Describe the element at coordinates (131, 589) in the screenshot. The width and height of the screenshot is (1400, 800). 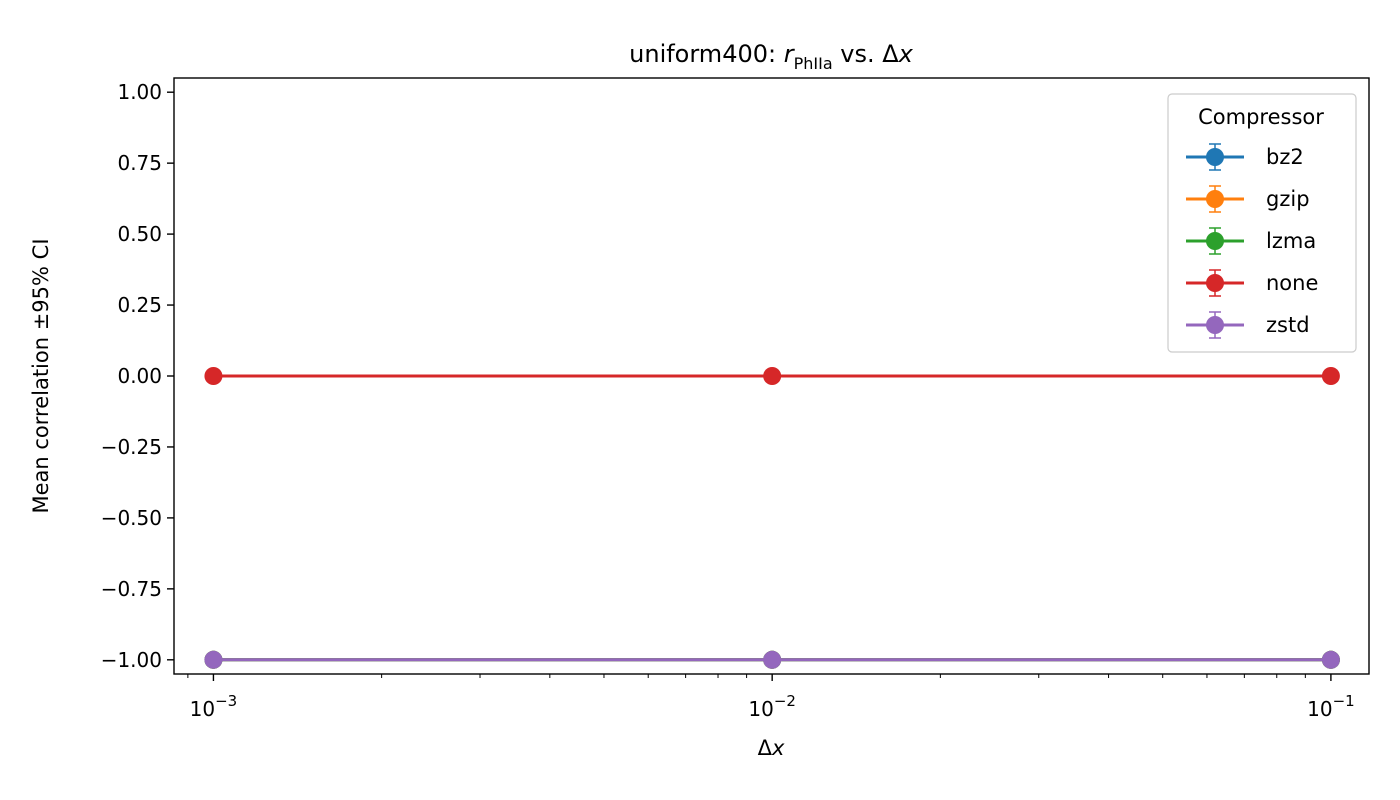
I see `y-tick-label: −0.75` at that location.